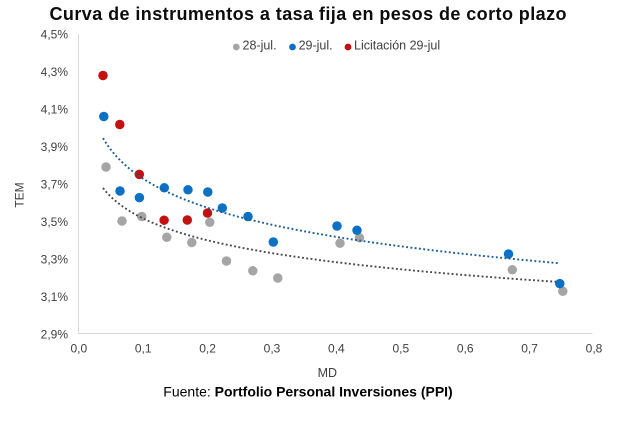 Image resolution: width=640 pixels, height=421 pixels. What do you see at coordinates (327, 373) in the screenshot?
I see `svg-text: MD` at bounding box center [327, 373].